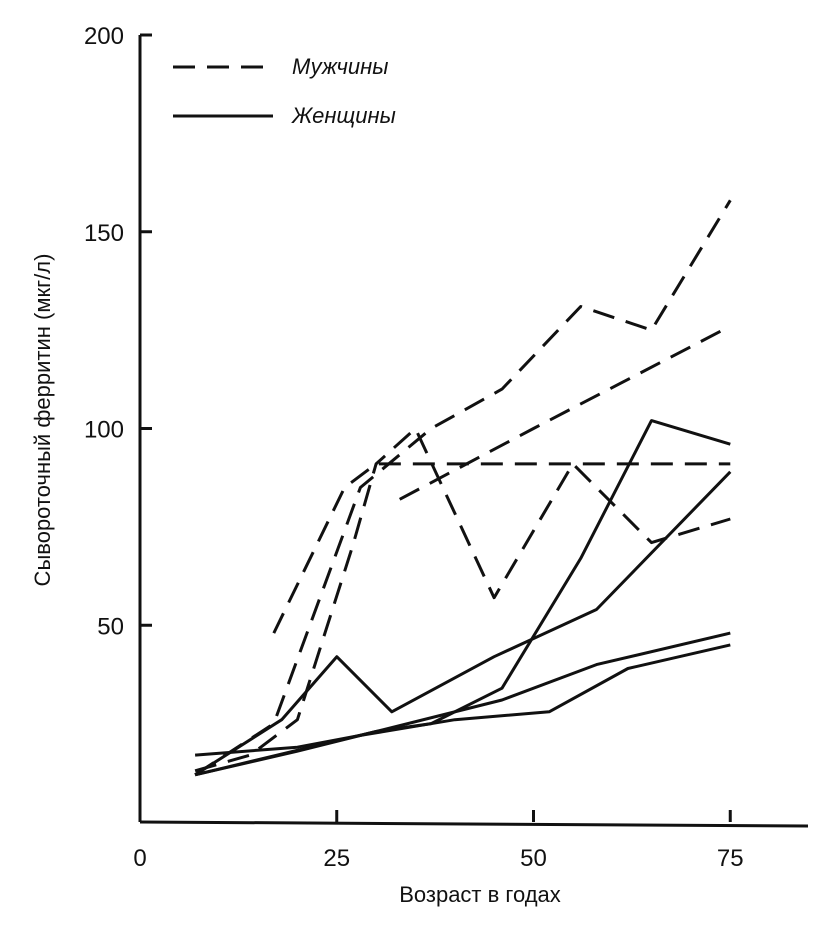 Image resolution: width=830 pixels, height=926 pixels. Describe the element at coordinates (104, 233) in the screenshot. I see `y-tick-label: 150` at that location.